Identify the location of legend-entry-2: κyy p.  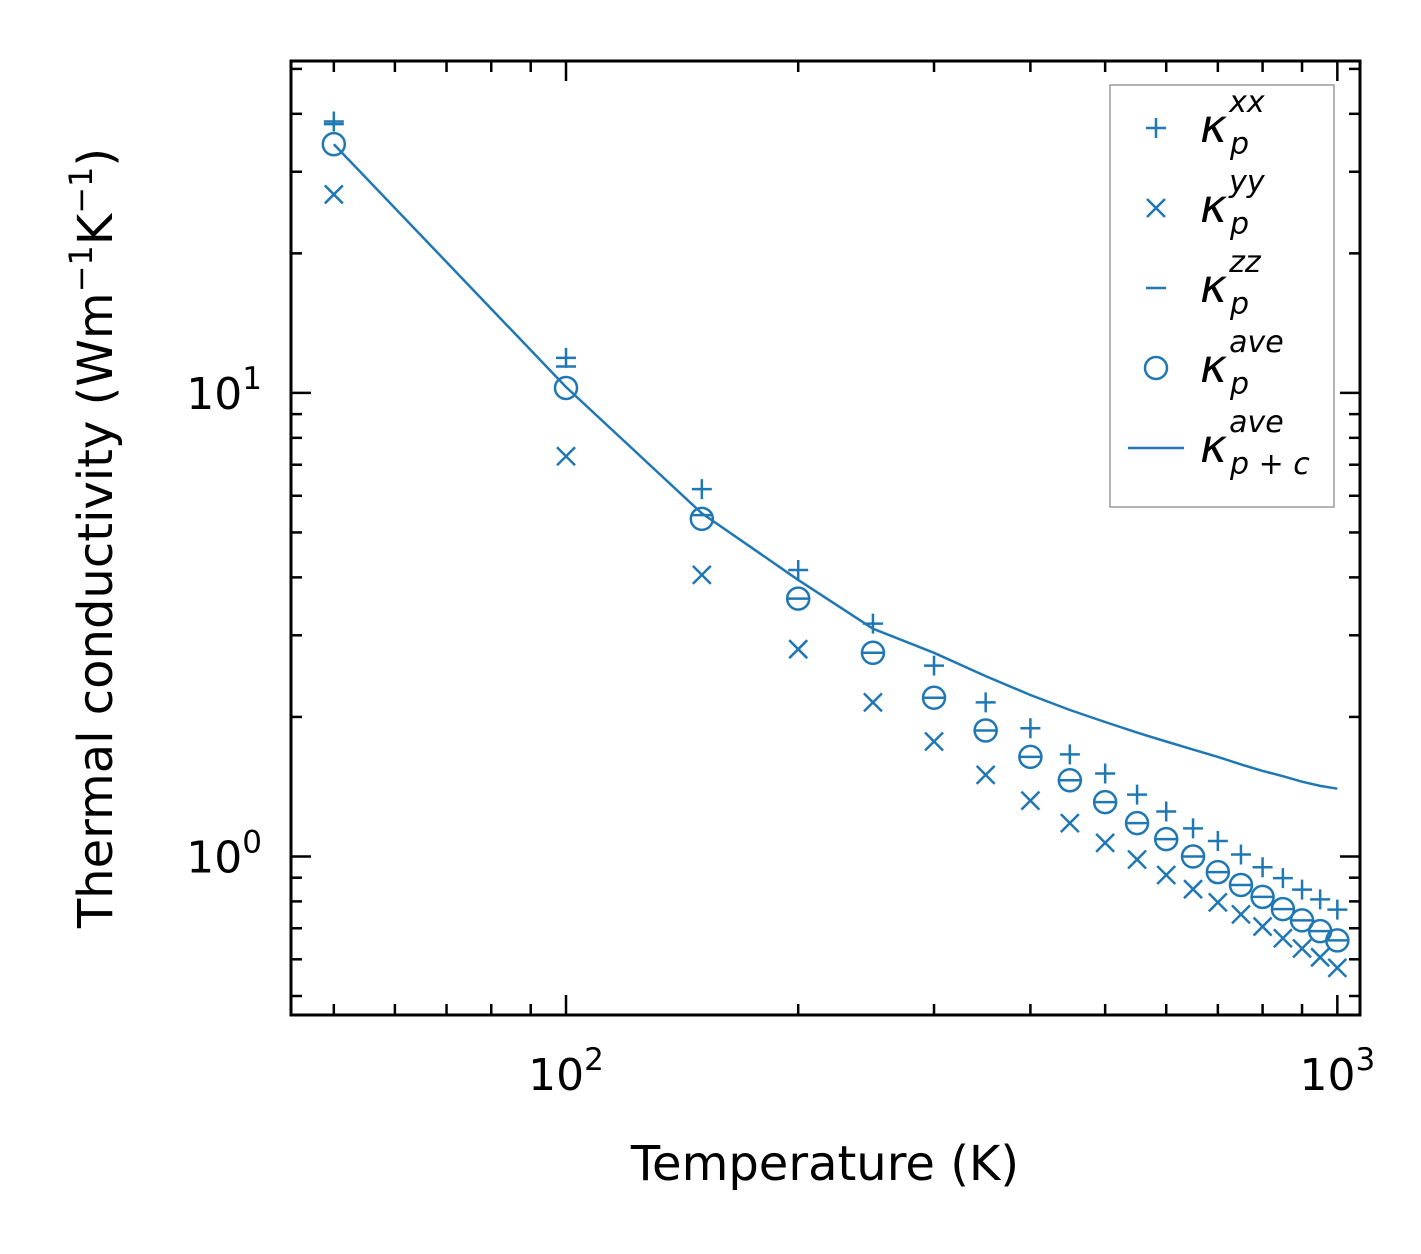
(1206, 203).